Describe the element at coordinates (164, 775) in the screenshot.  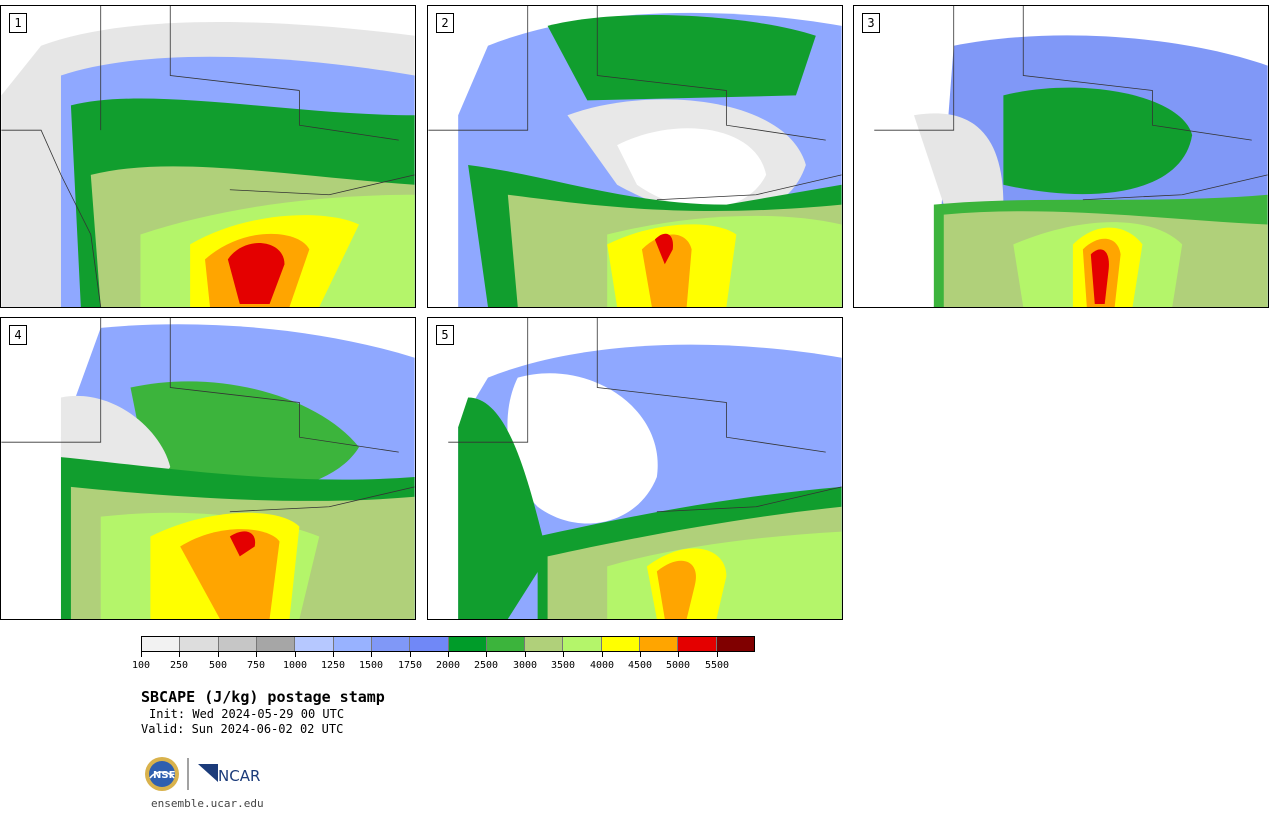
I see `nsf-logo-text: NSF` at that location.